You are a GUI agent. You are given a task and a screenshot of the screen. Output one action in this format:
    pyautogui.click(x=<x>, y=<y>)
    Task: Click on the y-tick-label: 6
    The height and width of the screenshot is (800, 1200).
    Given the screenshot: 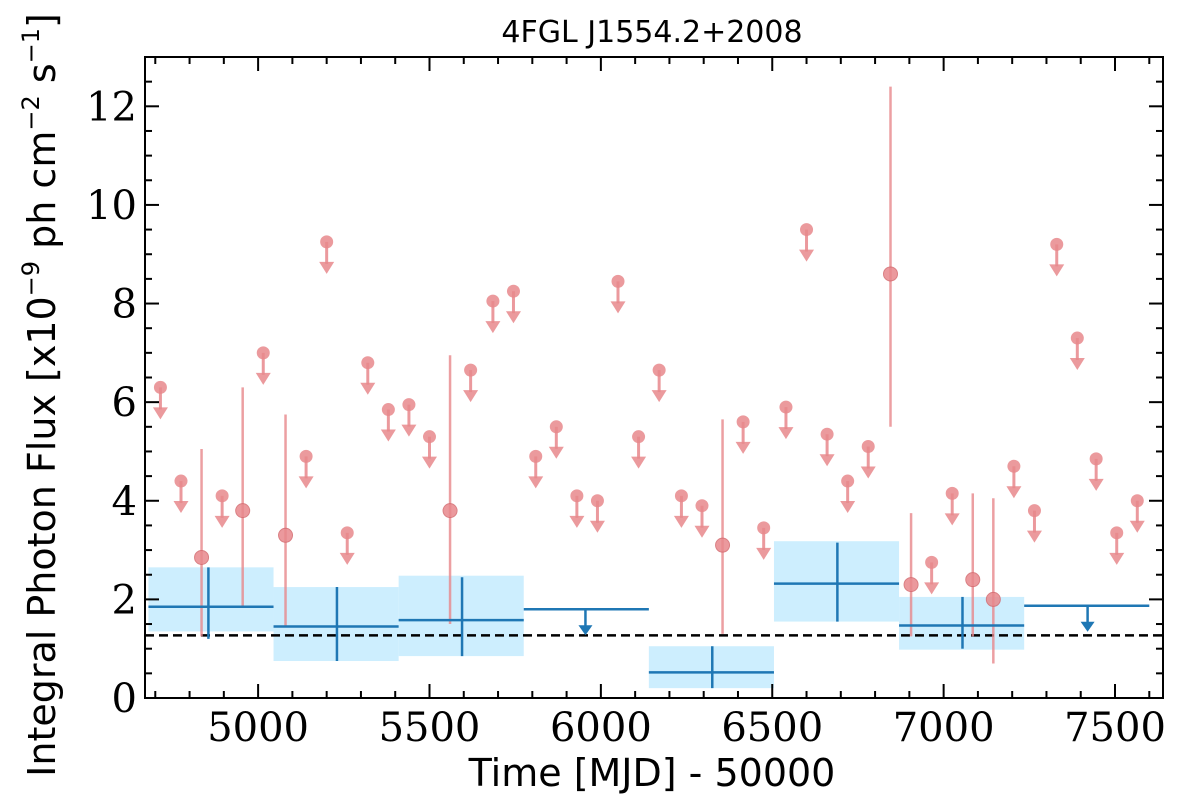 What is the action you would take?
    pyautogui.click(x=124, y=403)
    